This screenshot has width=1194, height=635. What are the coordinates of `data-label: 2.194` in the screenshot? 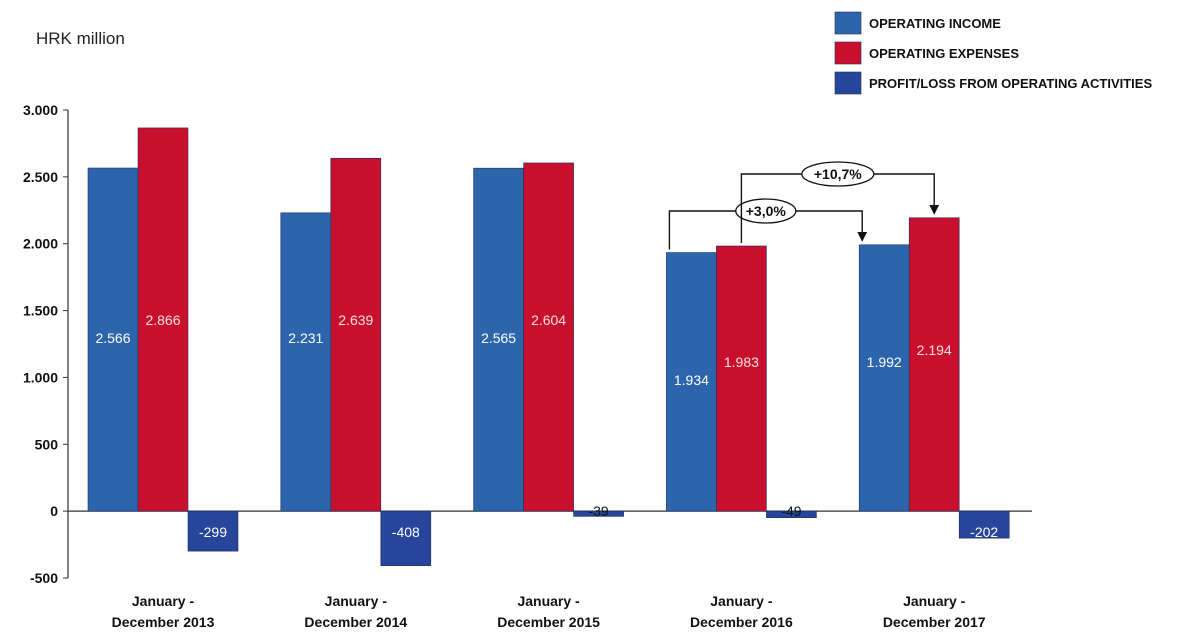 It's located at (934, 350).